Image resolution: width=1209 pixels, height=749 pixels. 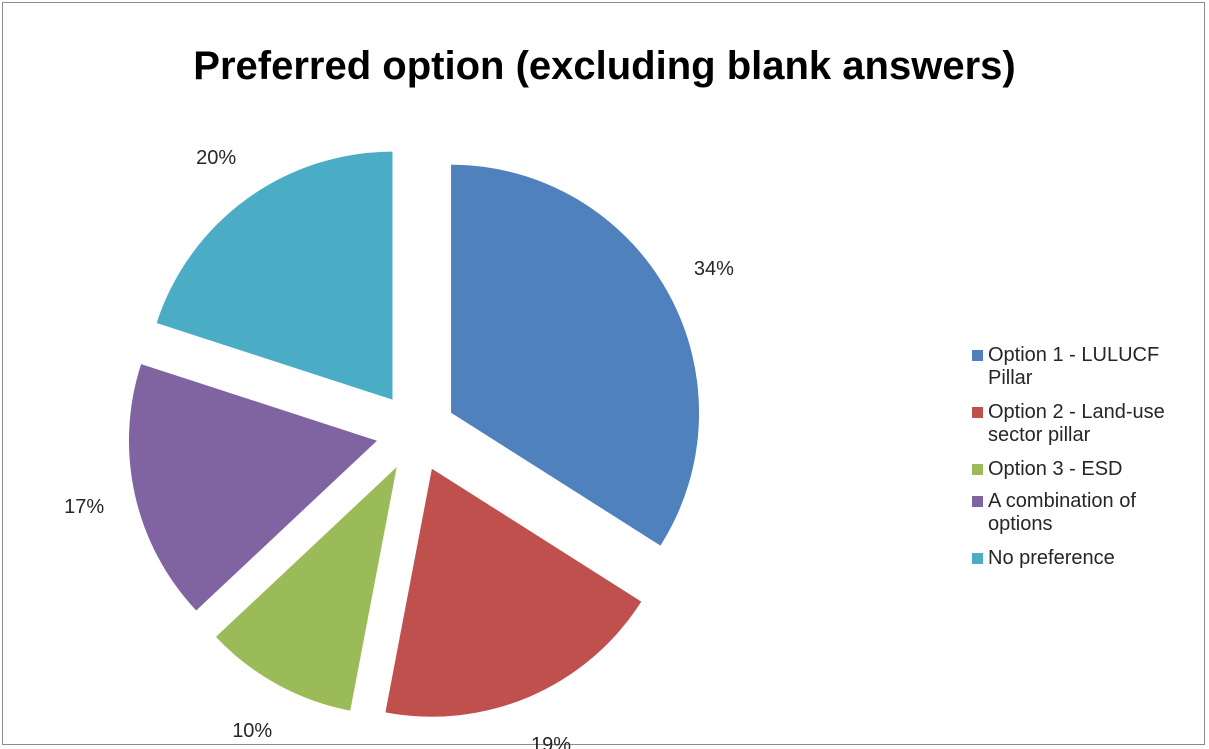 I want to click on pie-data-label-4: 17%, so click(x=84, y=507).